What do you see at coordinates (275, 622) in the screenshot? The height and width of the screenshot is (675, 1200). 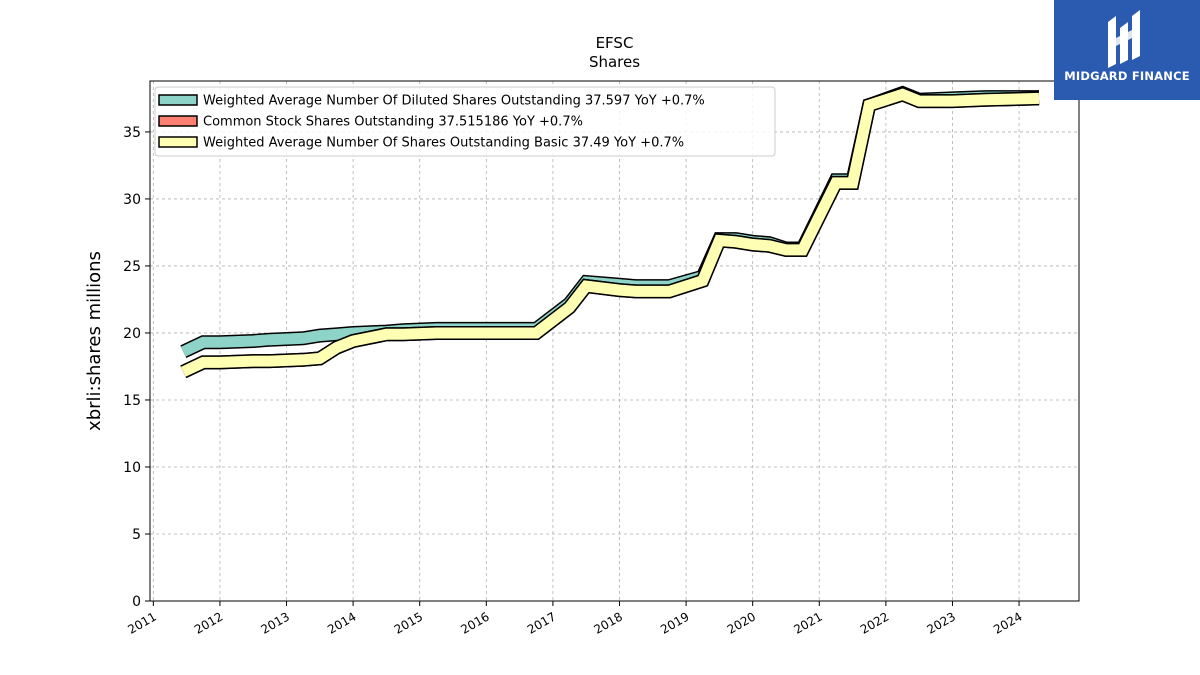 I see `x-tick-label: 2013` at bounding box center [275, 622].